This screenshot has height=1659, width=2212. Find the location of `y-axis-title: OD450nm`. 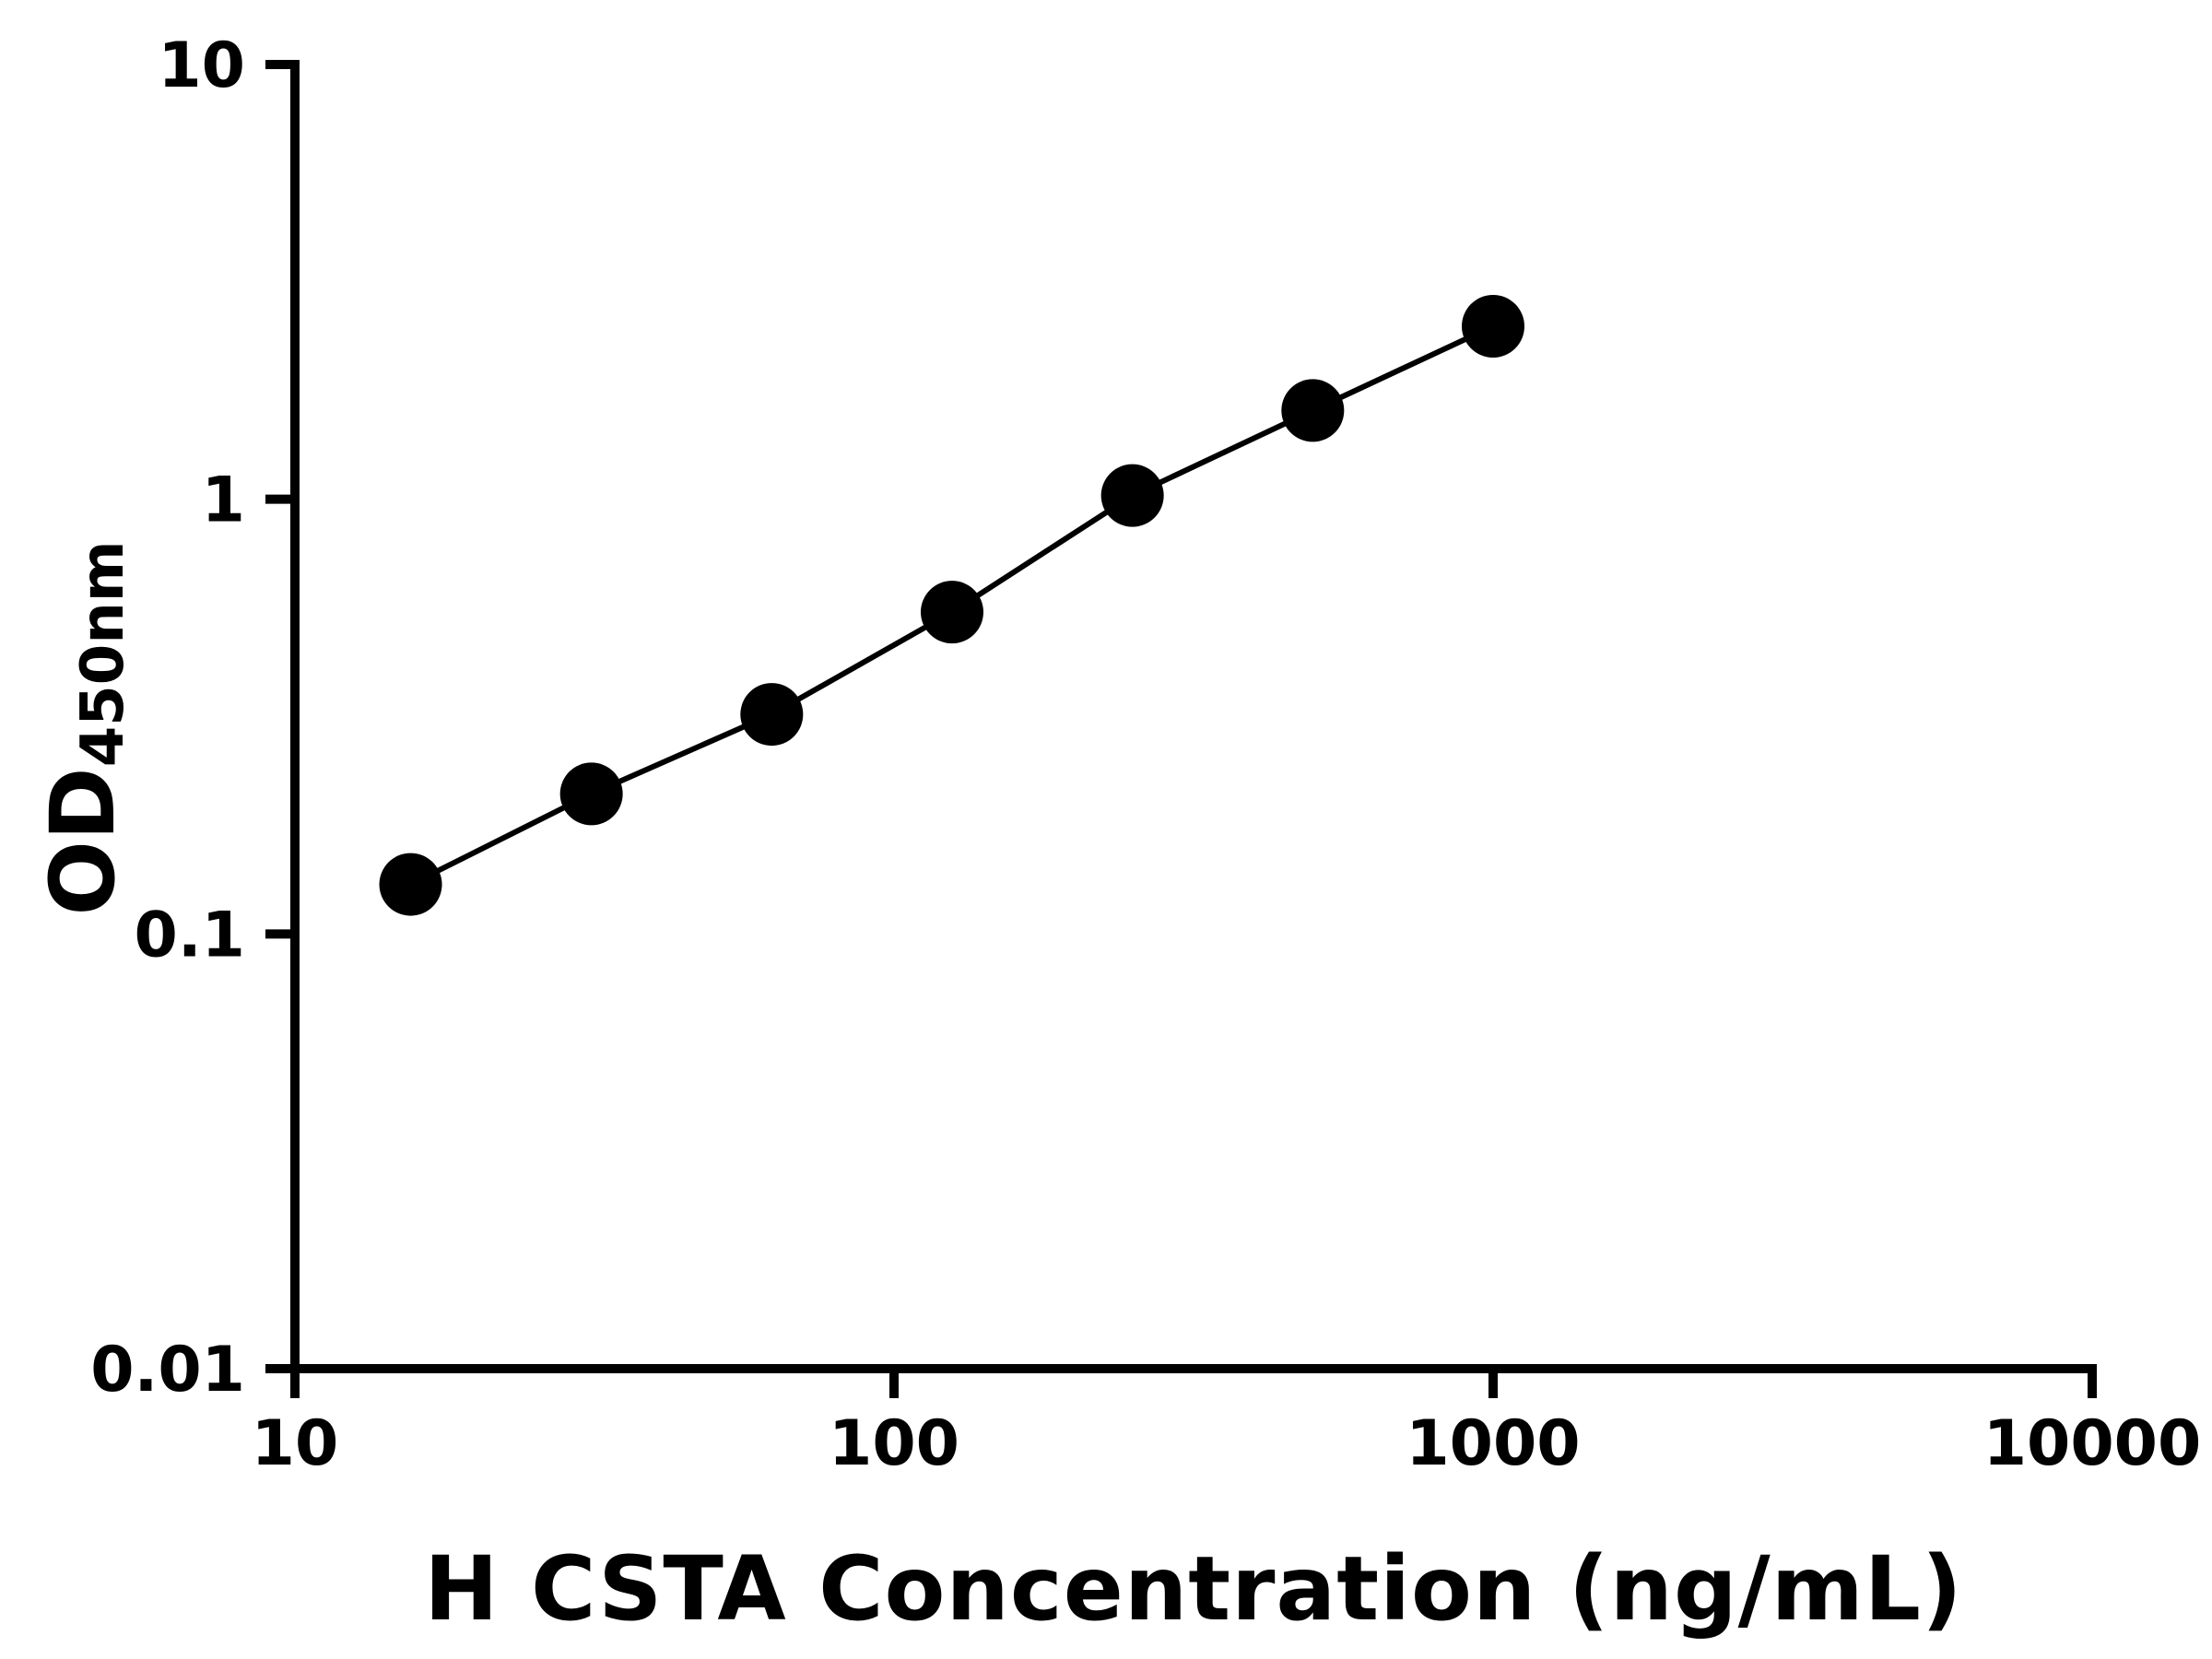

y-axis-title: OD450nm is located at coordinates (84, 728).